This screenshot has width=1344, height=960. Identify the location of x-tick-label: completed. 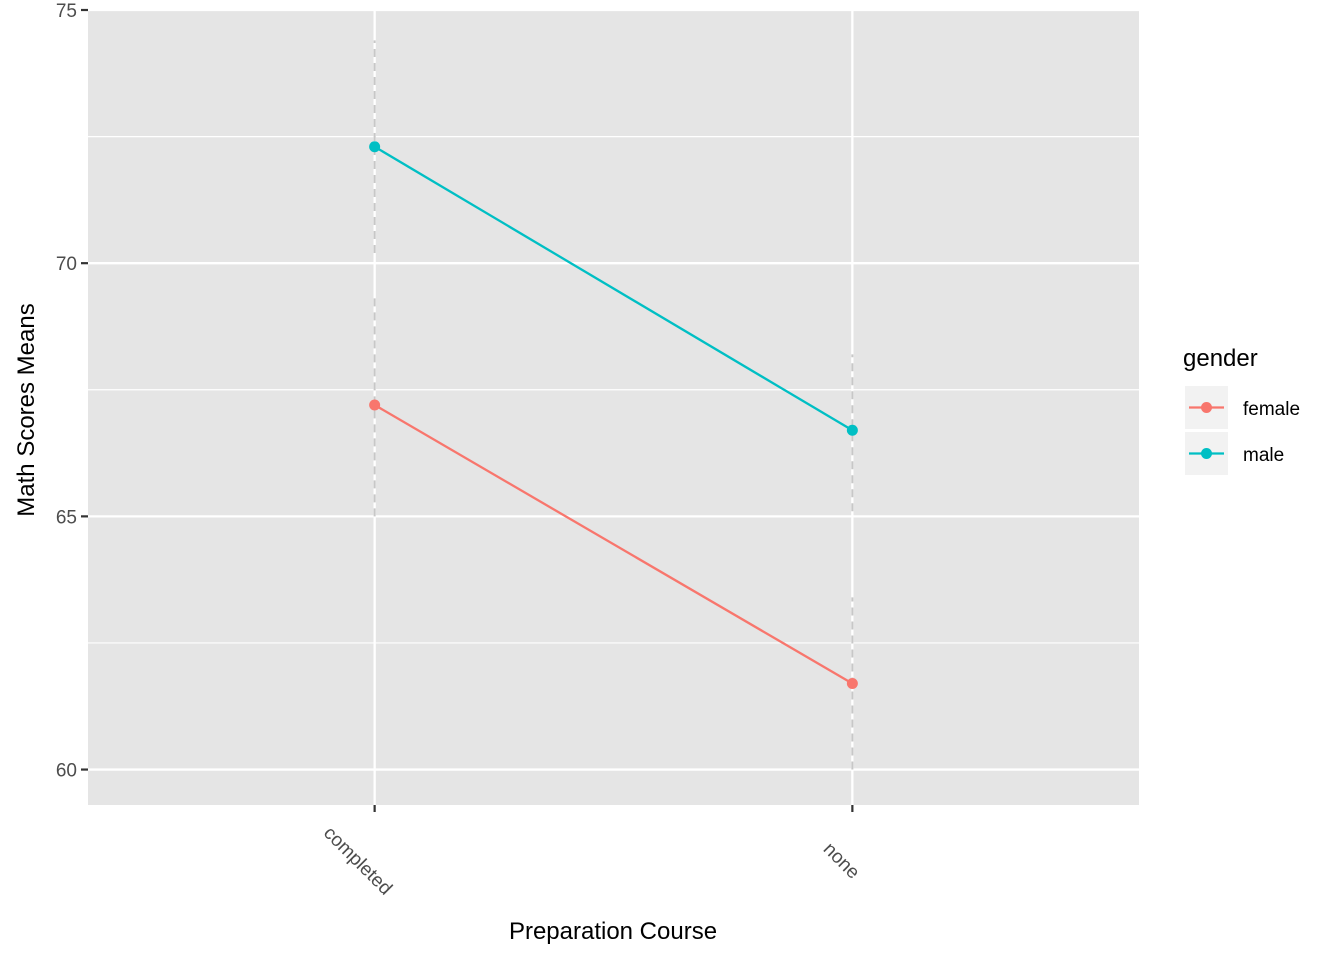
(357, 861).